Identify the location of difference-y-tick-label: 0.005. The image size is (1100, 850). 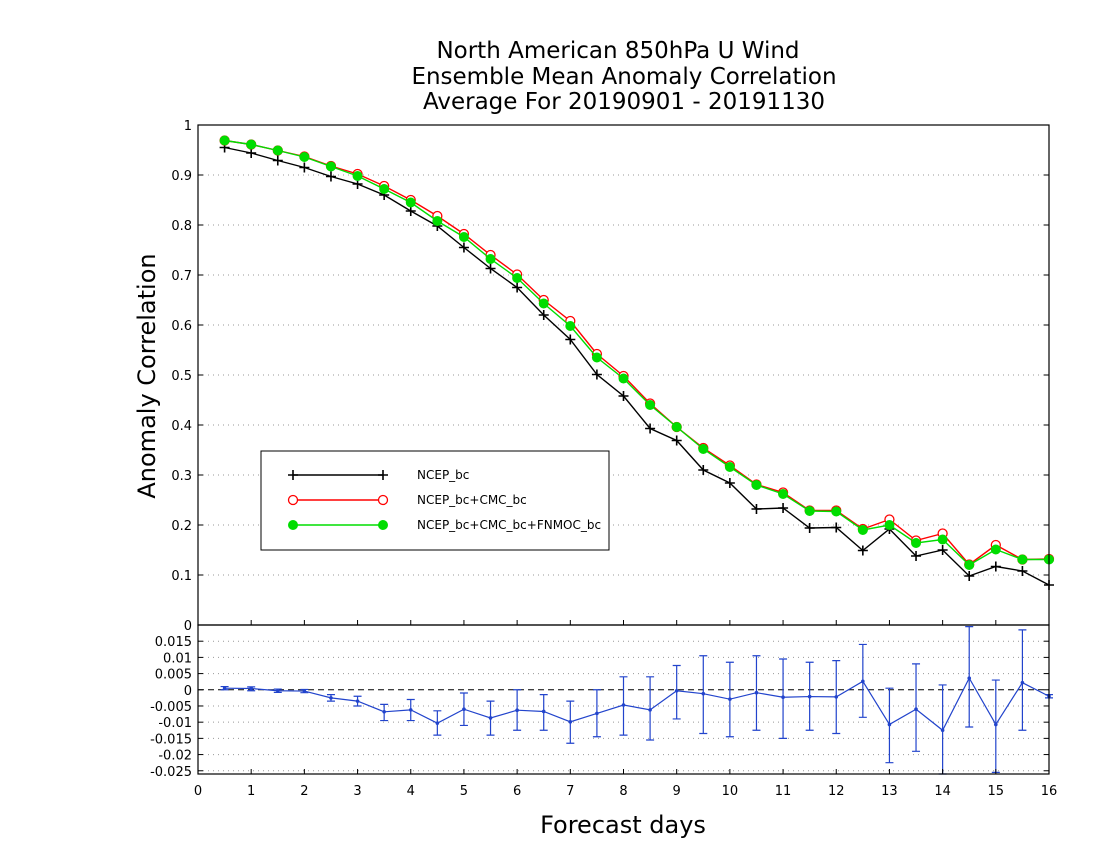
(173, 675).